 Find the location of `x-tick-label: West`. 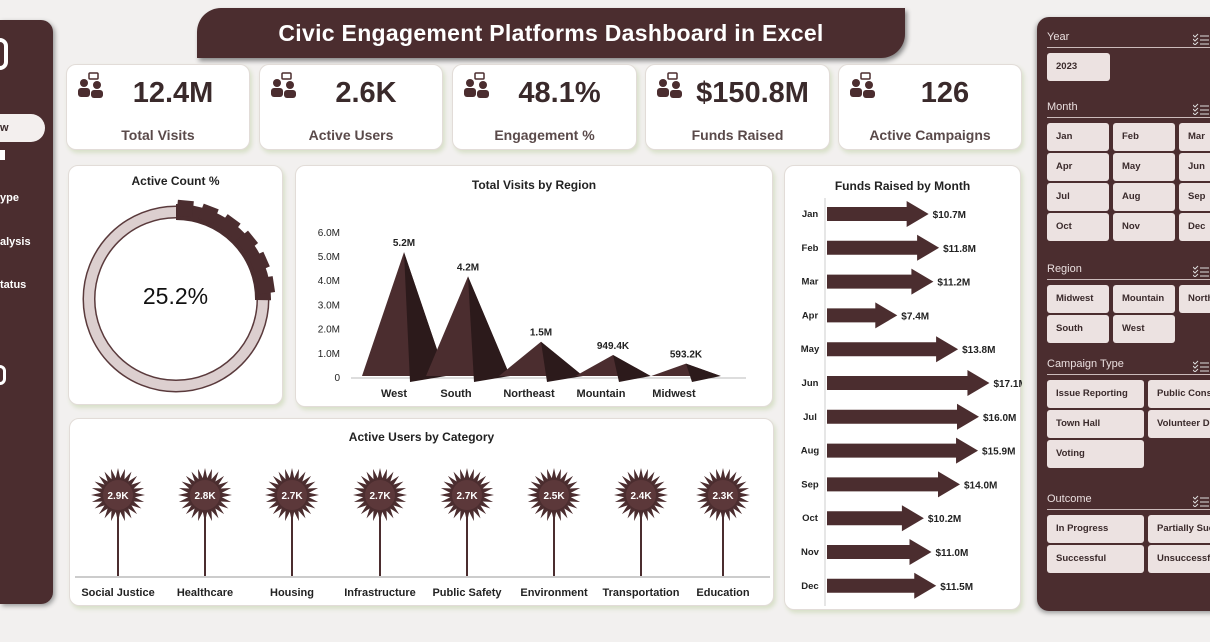

x-tick-label: West is located at coordinates (394, 394).